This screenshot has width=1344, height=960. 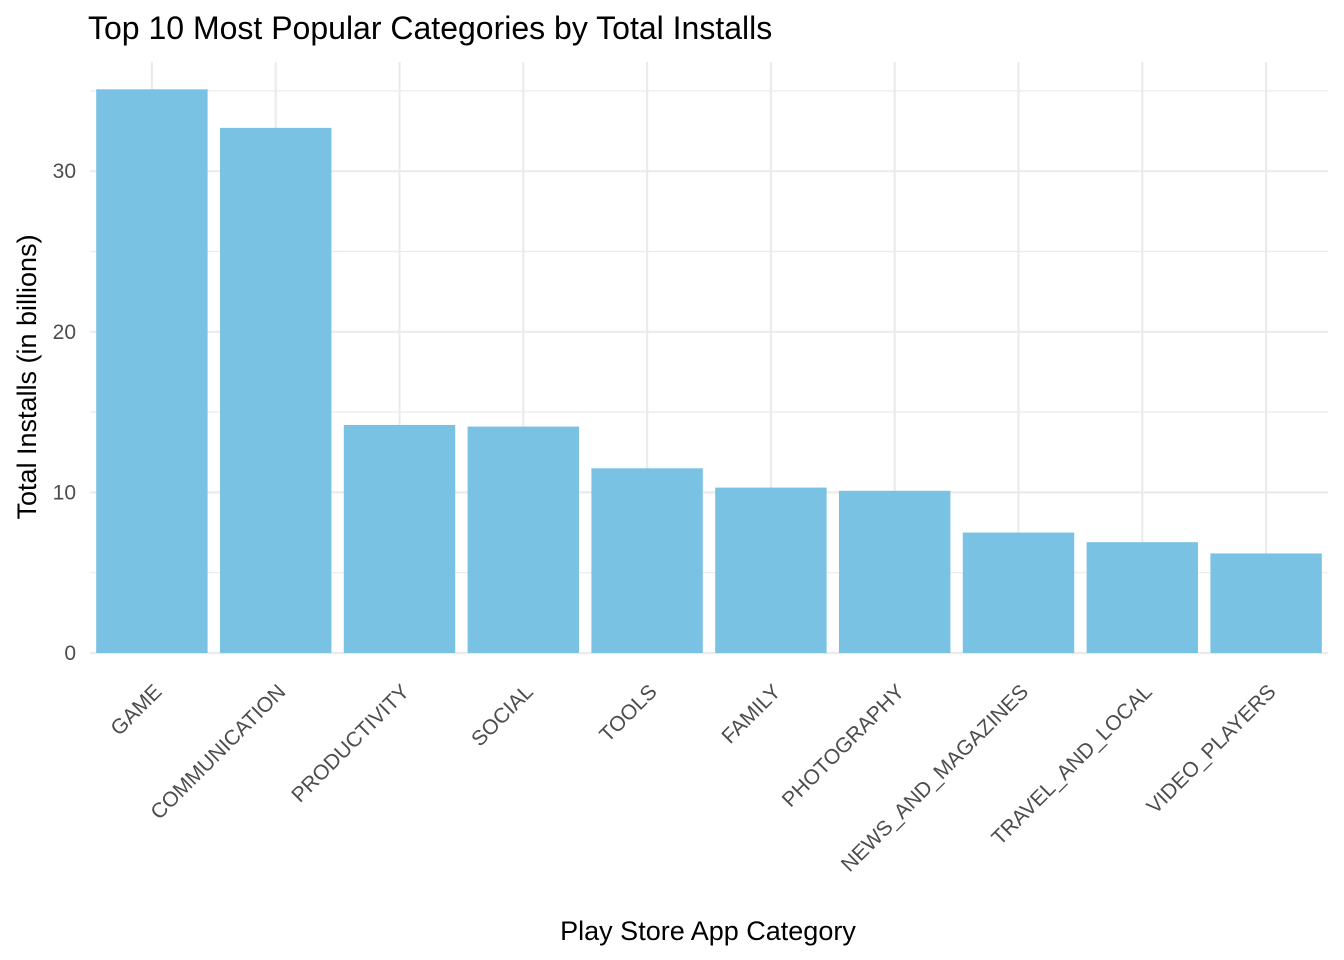 I want to click on y-axis-tick-labels: 0 10 20 30, so click(x=64, y=412).